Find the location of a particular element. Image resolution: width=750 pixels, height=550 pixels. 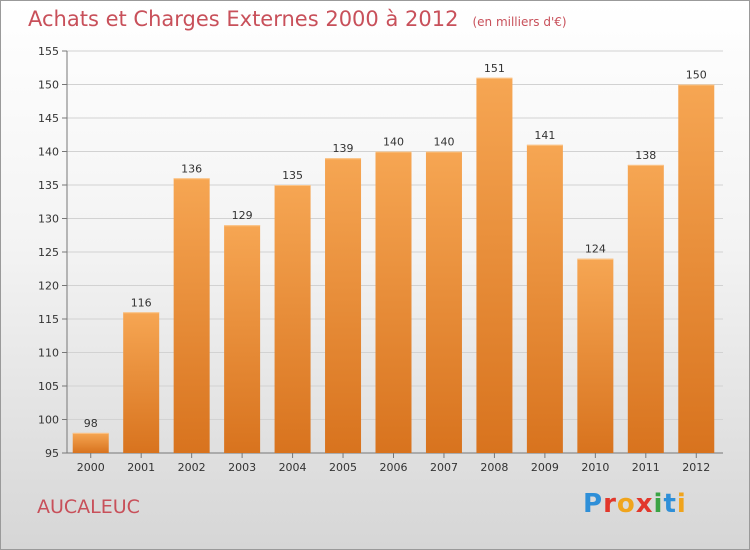

y-tick-label: 125 is located at coordinates (48, 252).